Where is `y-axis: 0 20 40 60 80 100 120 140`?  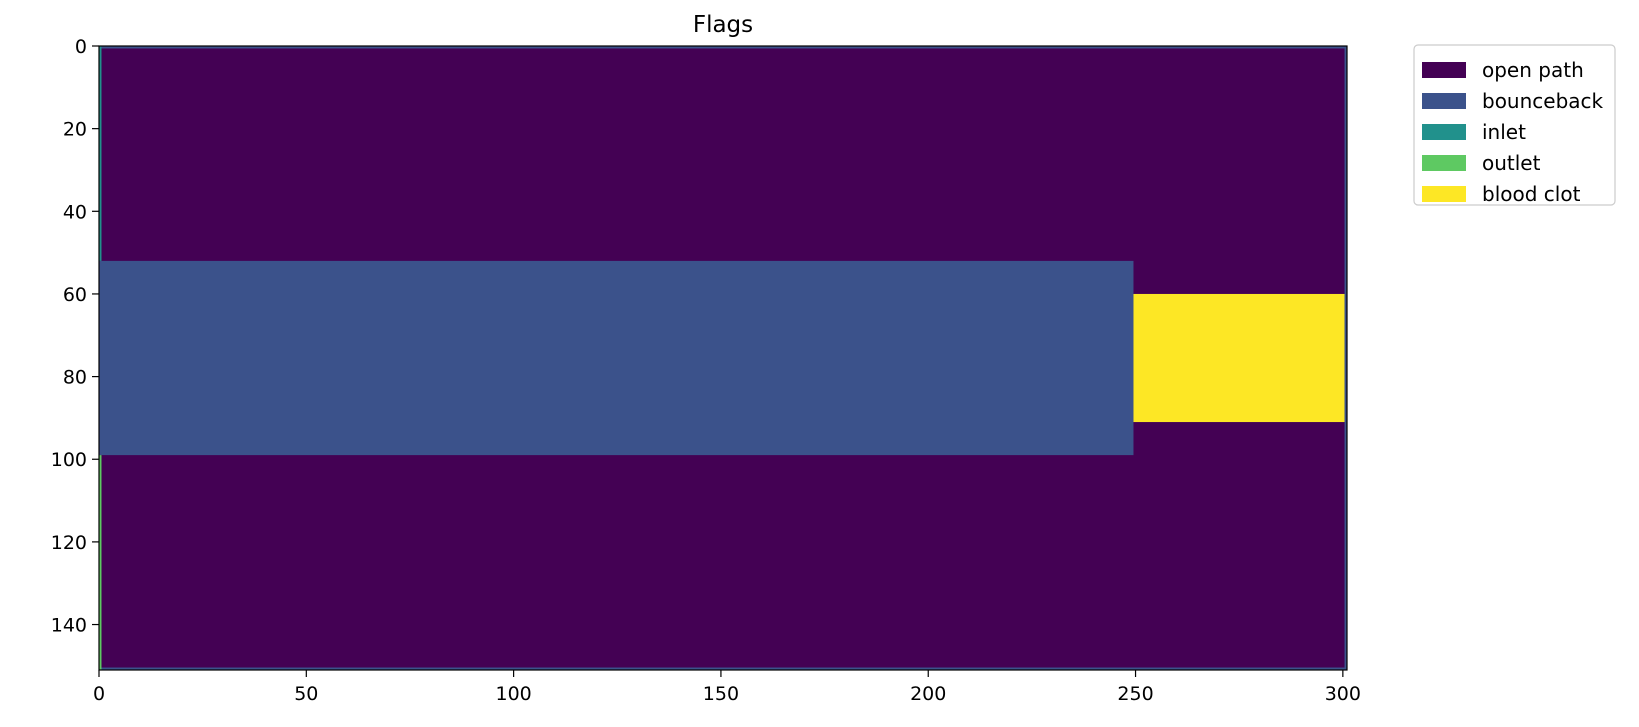 y-axis: 0 20 40 60 80 100 120 140 is located at coordinates (75, 336).